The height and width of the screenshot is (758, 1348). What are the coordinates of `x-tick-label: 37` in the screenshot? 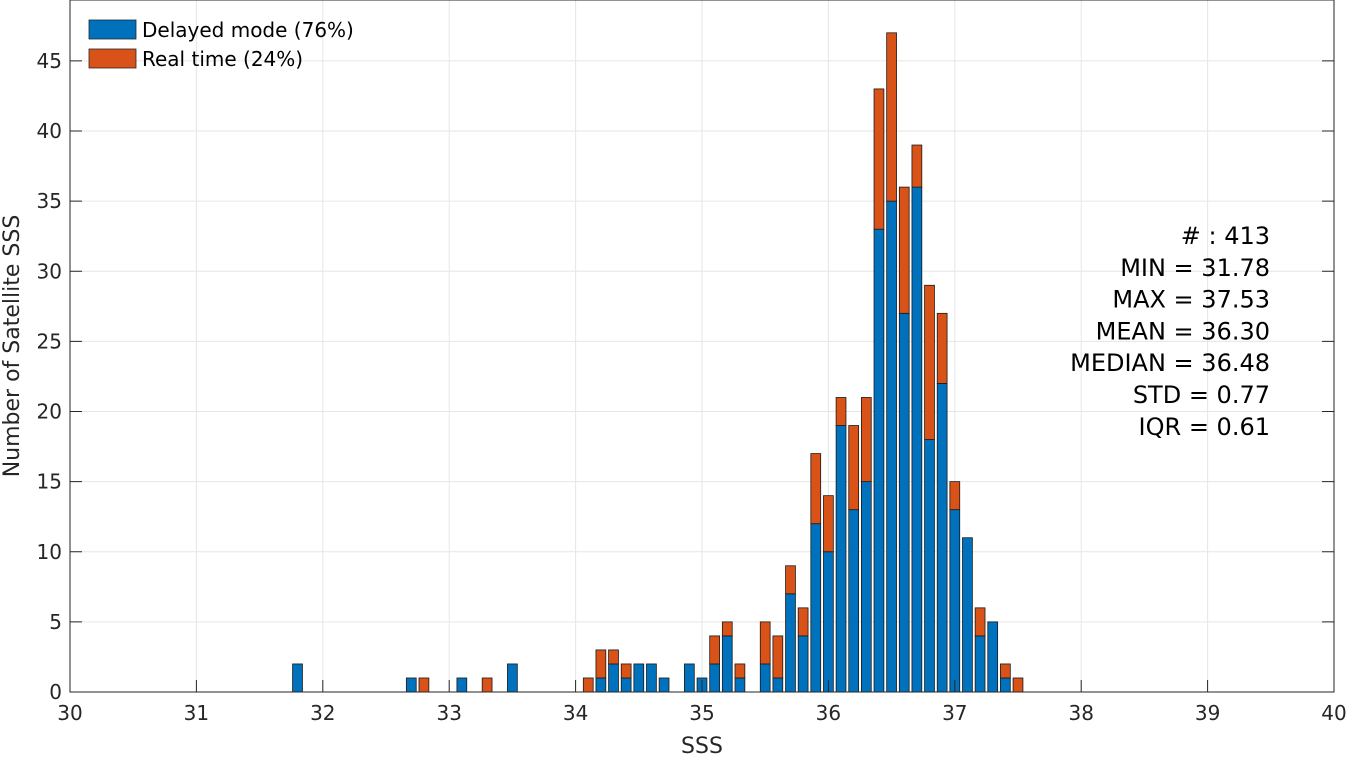 It's located at (954, 713).